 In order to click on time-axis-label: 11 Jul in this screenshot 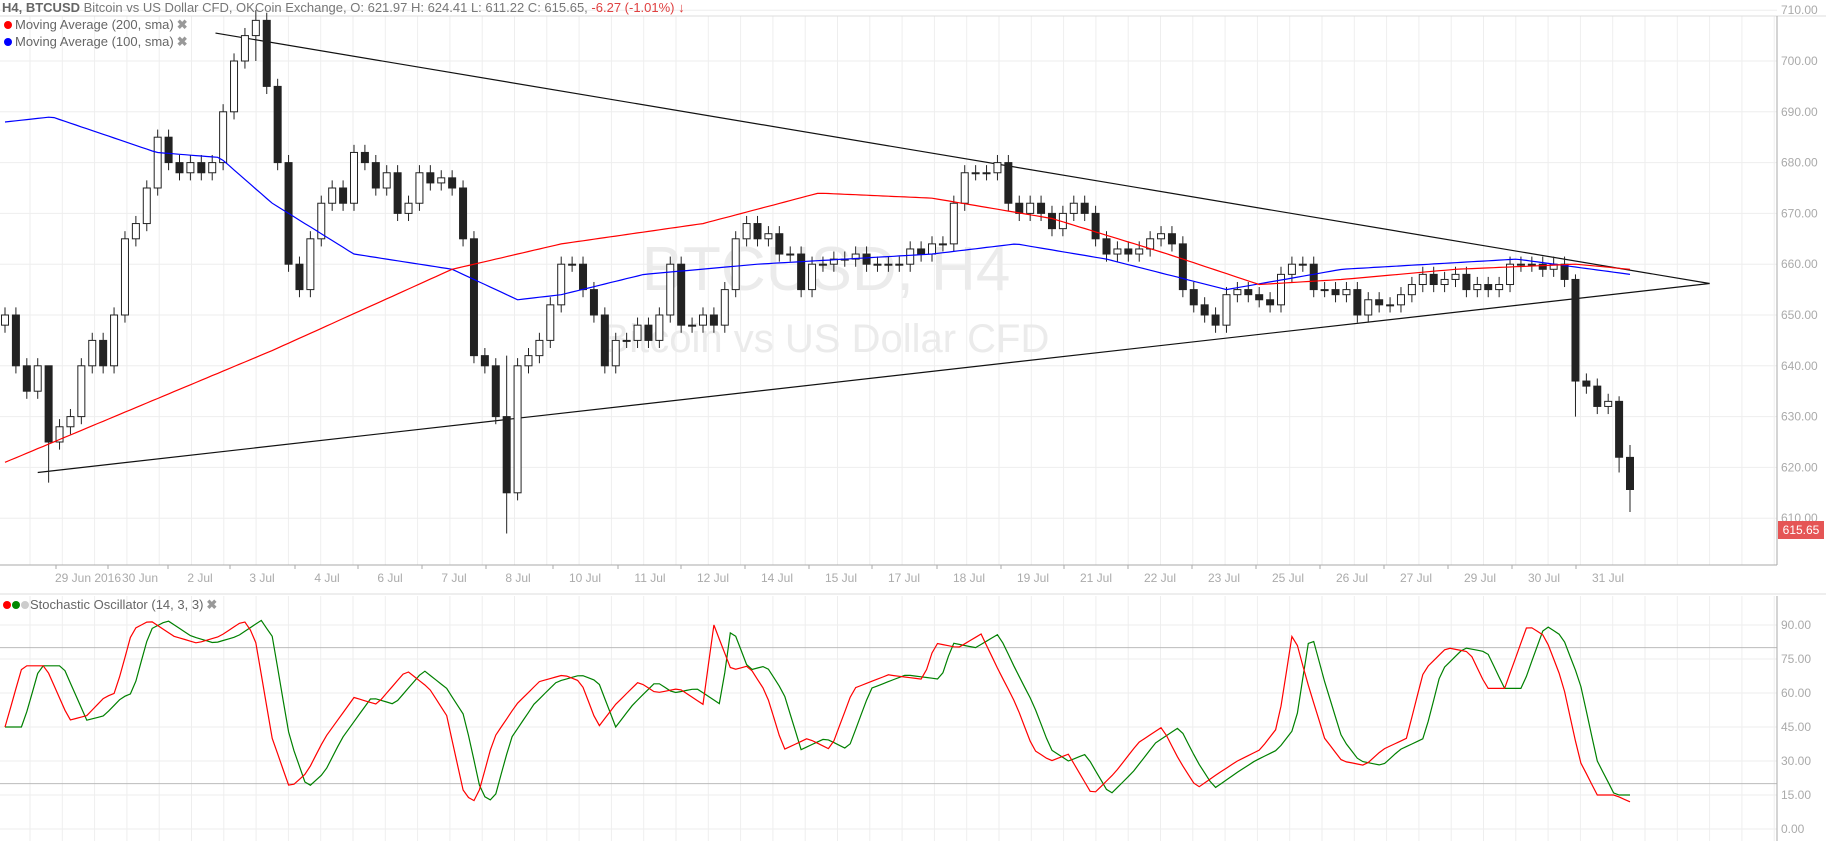, I will do `click(649, 578)`.